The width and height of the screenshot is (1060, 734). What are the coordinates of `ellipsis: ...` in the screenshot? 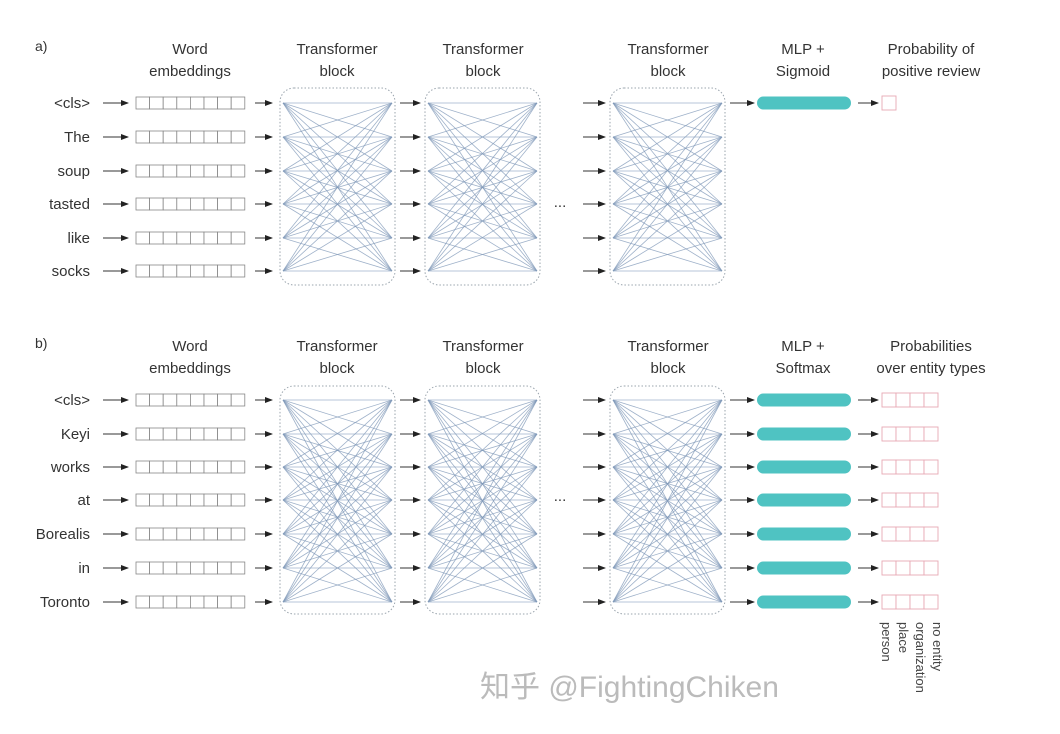 It's located at (560, 496).